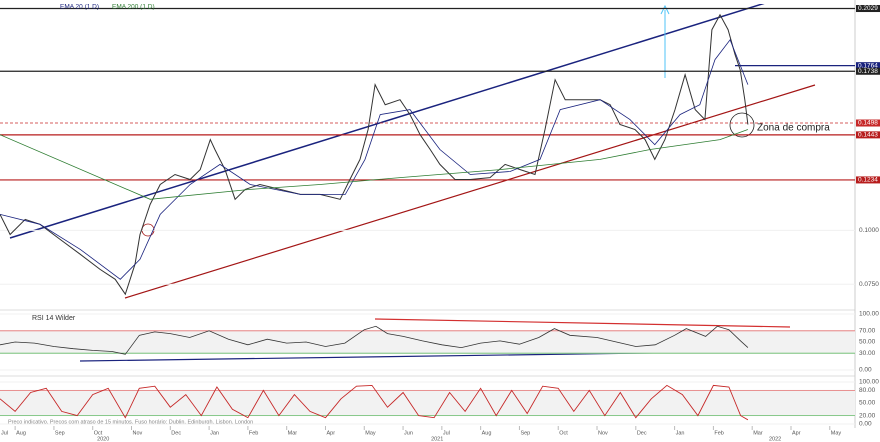 Image resolution: width=880 pixels, height=442 pixels. What do you see at coordinates (103, 439) in the screenshot?
I see `year-label: 2020` at bounding box center [103, 439].